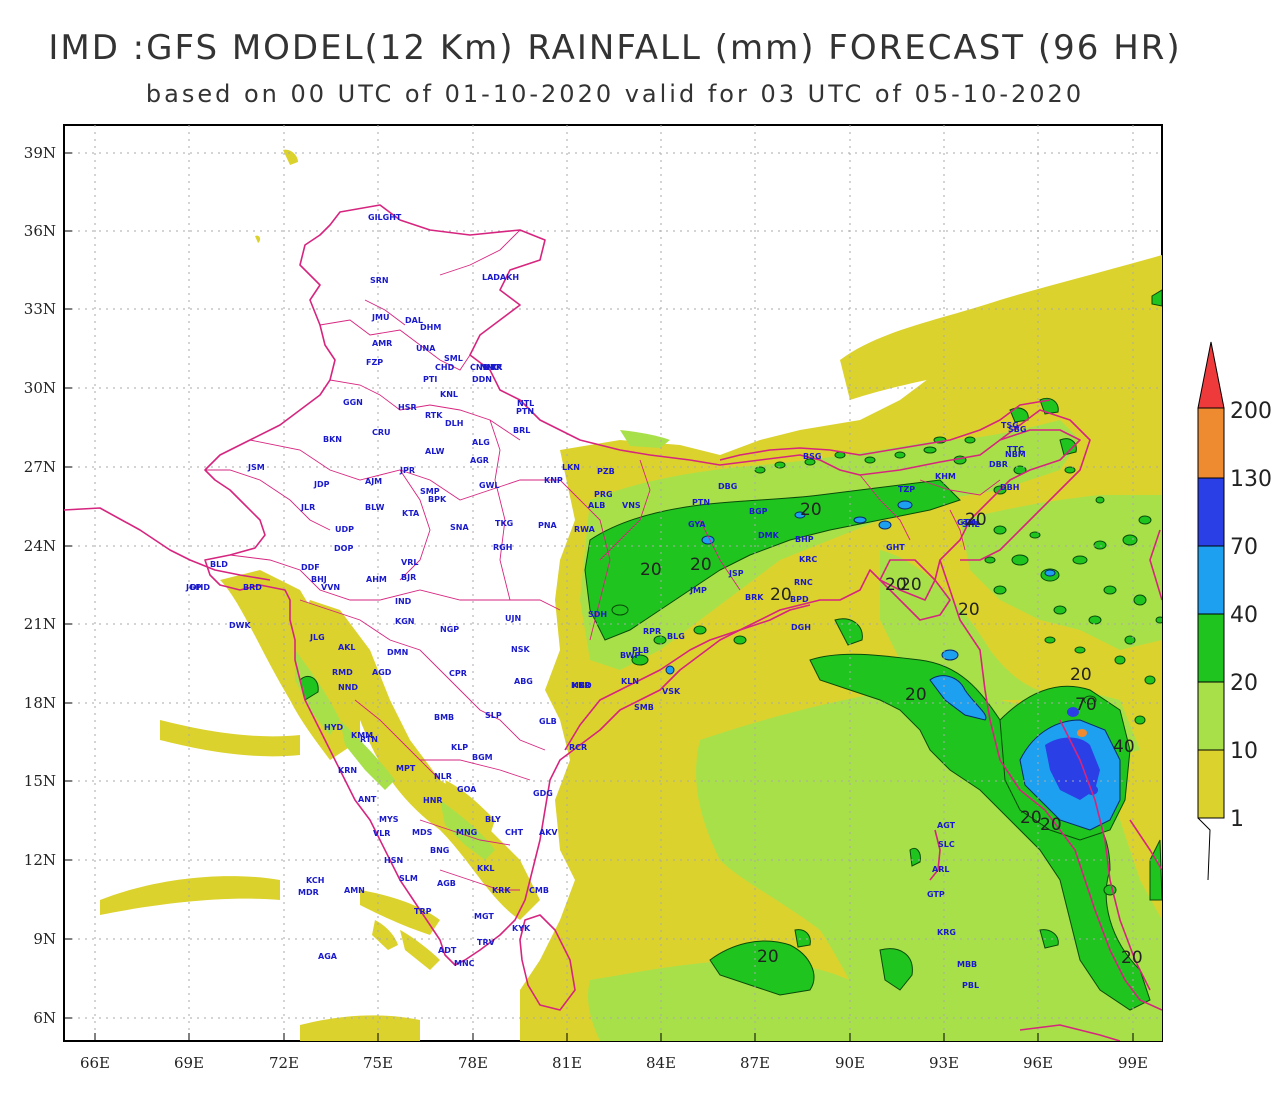  Describe the element at coordinates (553, 480) in the screenshot. I see `station-label: KNP` at that location.